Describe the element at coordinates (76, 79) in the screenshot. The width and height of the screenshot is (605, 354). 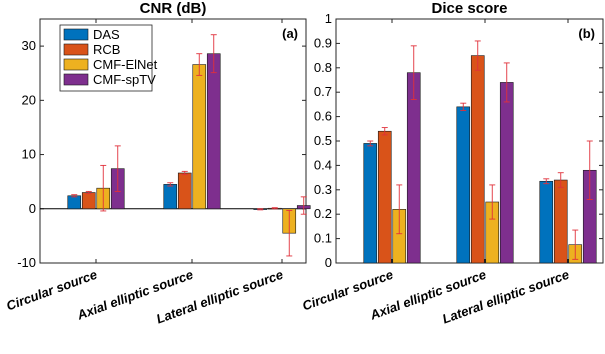
I see `legend-swatch-cmf-sptv` at that location.